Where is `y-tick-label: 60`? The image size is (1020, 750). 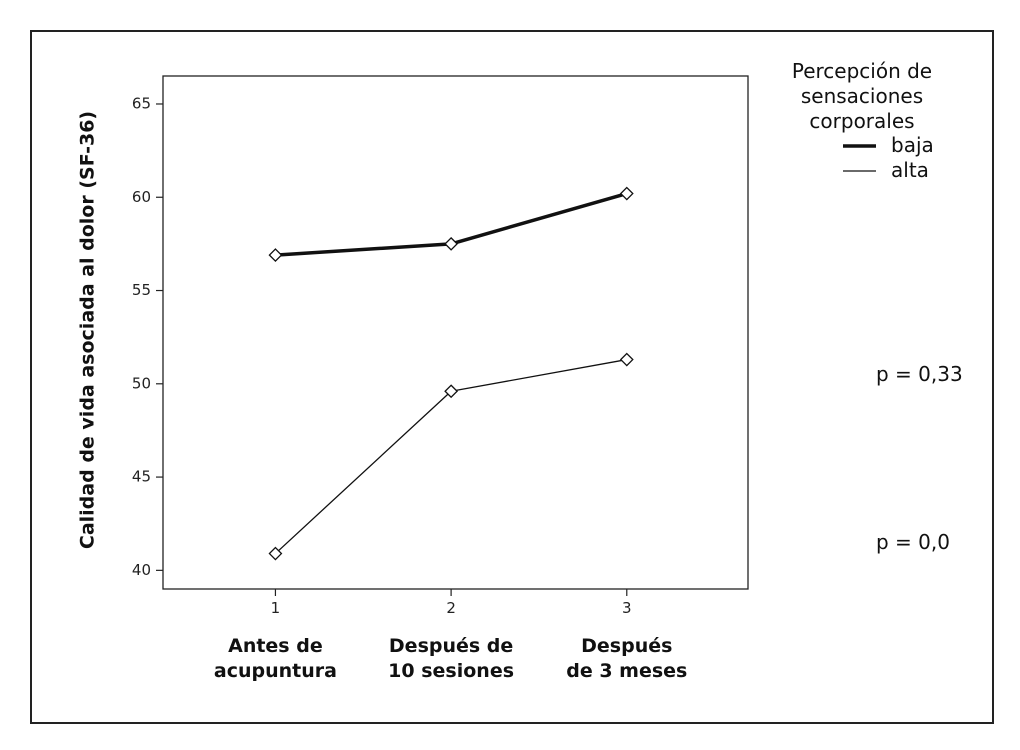
y-tick-label: 60 is located at coordinates (141, 197).